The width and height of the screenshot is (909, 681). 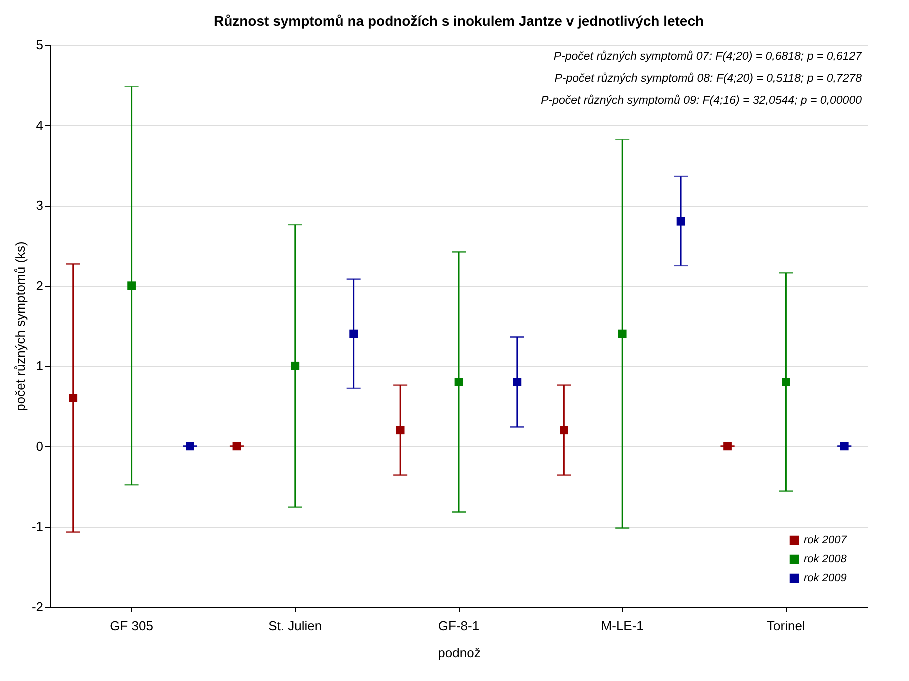 I want to click on legend-label: rok 2007, so click(x=826, y=540).